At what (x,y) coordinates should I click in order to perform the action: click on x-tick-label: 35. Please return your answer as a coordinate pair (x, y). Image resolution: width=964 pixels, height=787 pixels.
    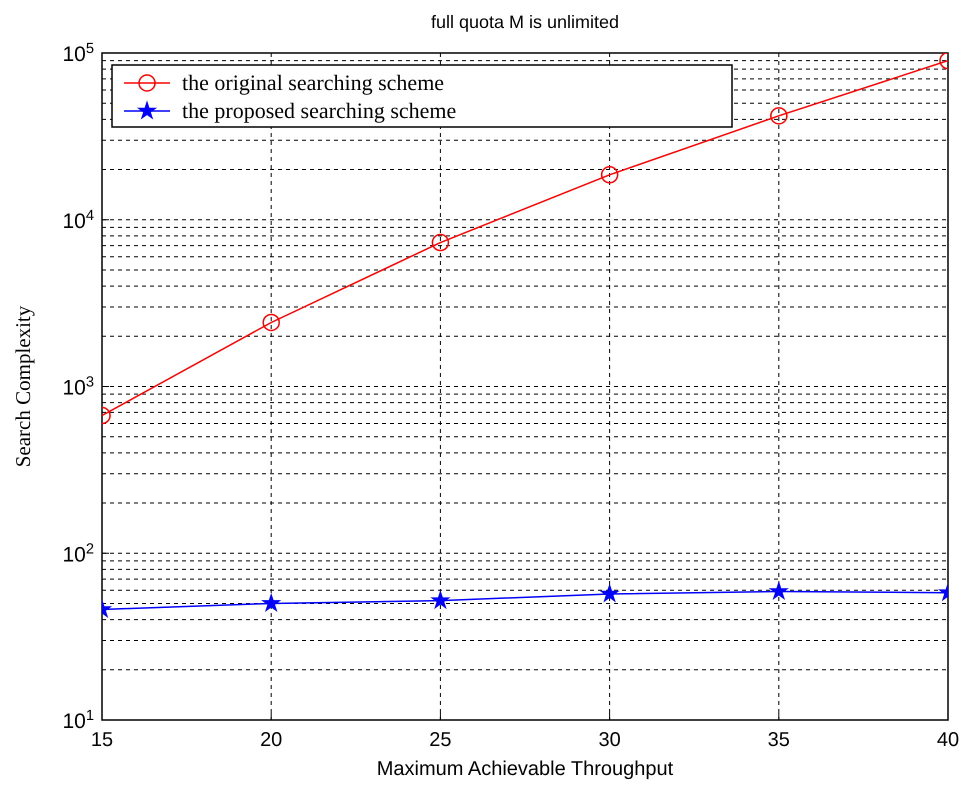
    Looking at the image, I should click on (779, 740).